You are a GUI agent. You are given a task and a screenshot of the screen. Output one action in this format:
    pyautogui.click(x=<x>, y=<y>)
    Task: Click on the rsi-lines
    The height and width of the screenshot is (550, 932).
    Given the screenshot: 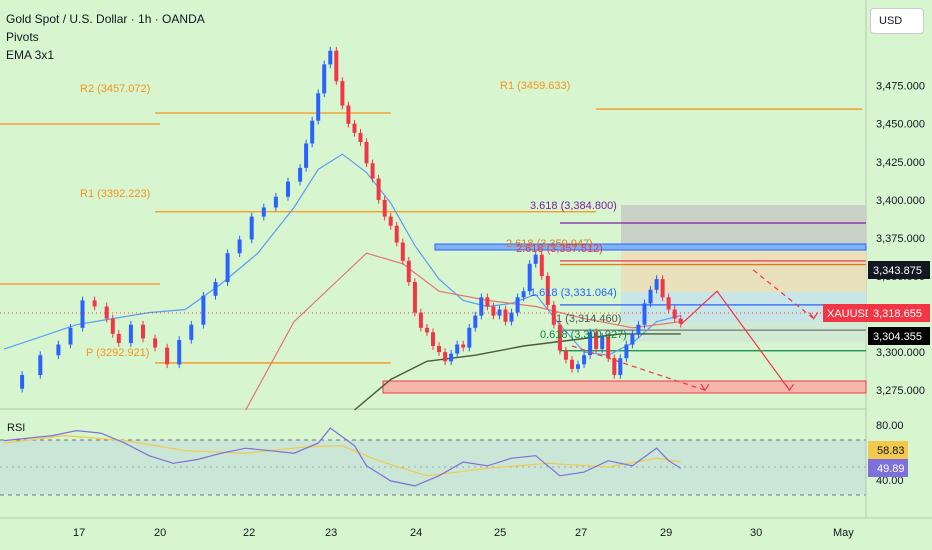 What is the action you would take?
    pyautogui.click(x=342, y=457)
    